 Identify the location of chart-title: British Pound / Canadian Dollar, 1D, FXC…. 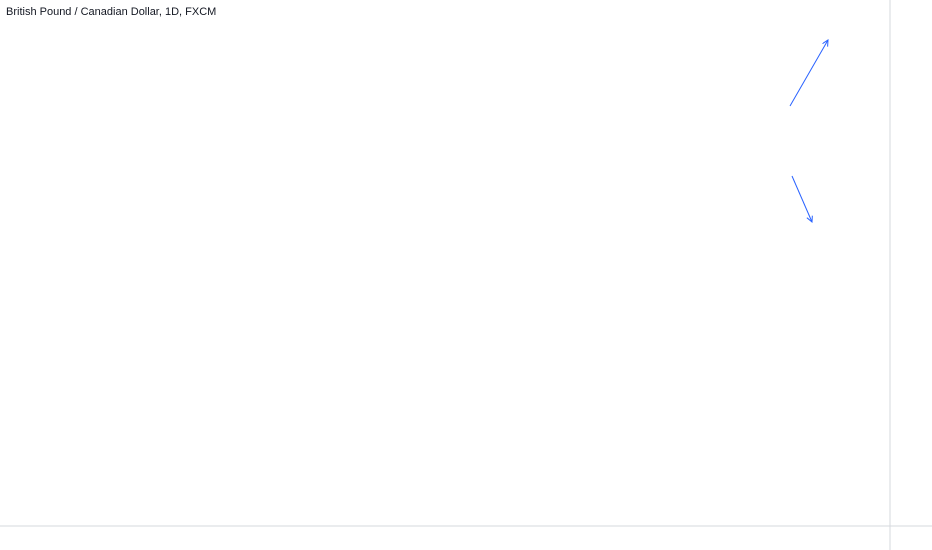
(111, 12).